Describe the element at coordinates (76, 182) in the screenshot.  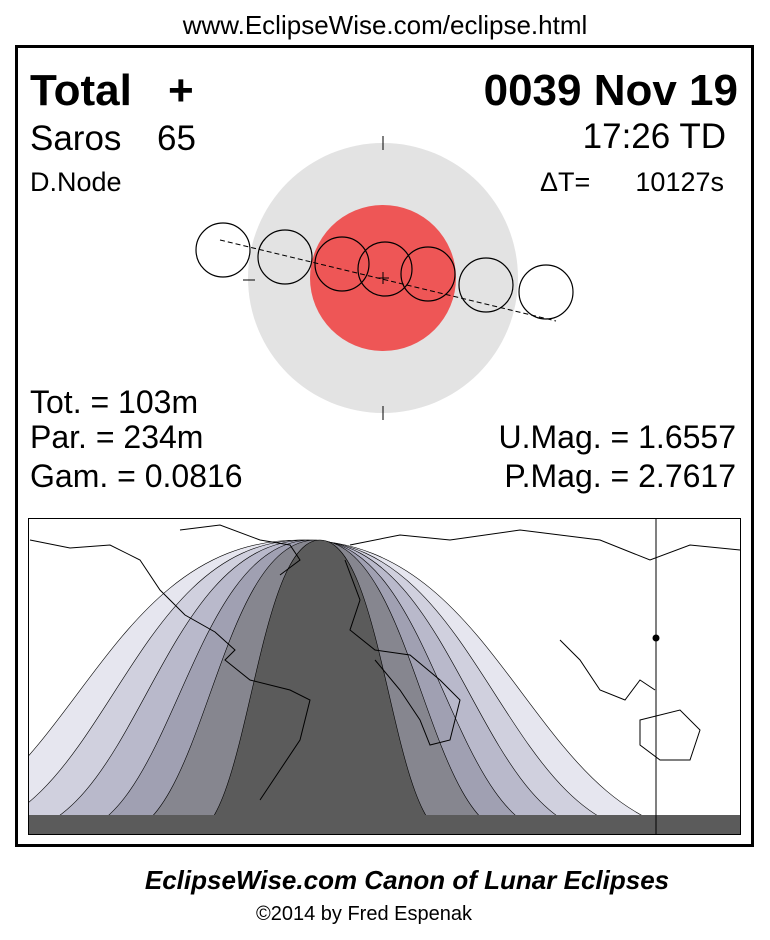
I see `node: D.Node` at that location.